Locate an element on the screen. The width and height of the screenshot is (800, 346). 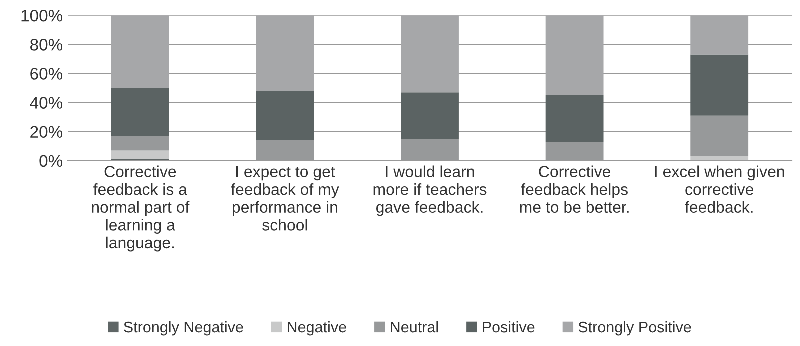
x-tick-label: I expect to get feedback of my performance in school is located at coordinates (285, 198).